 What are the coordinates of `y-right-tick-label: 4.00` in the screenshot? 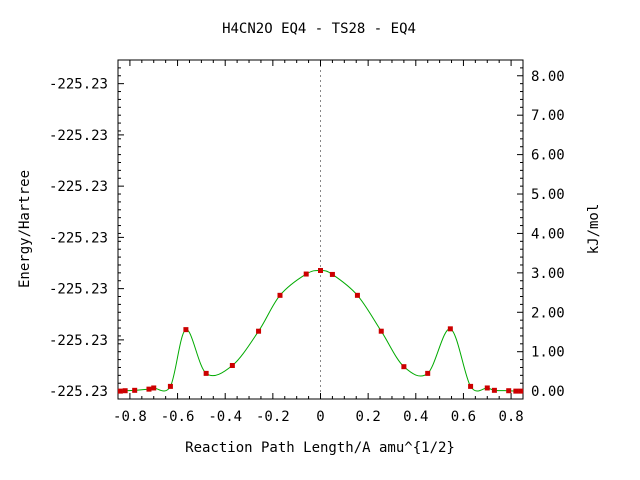 It's located at (548, 234).